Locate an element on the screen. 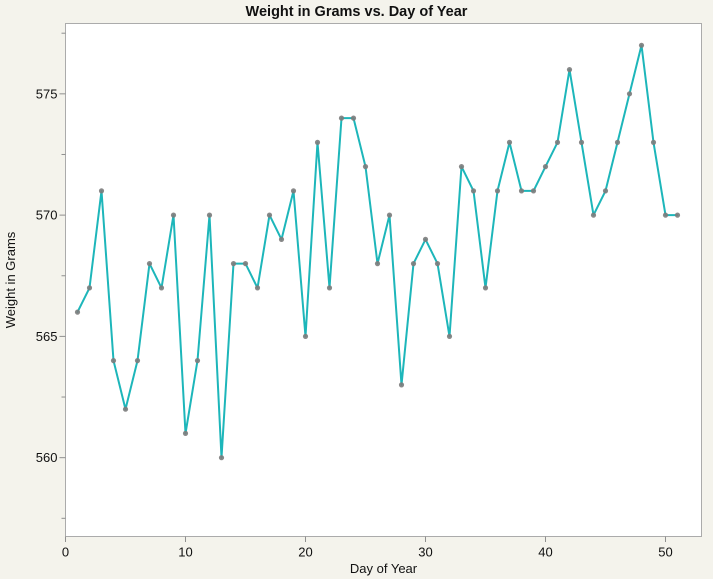 The height and width of the screenshot is (579, 713). y-tick-label: 560 is located at coordinates (47, 457).